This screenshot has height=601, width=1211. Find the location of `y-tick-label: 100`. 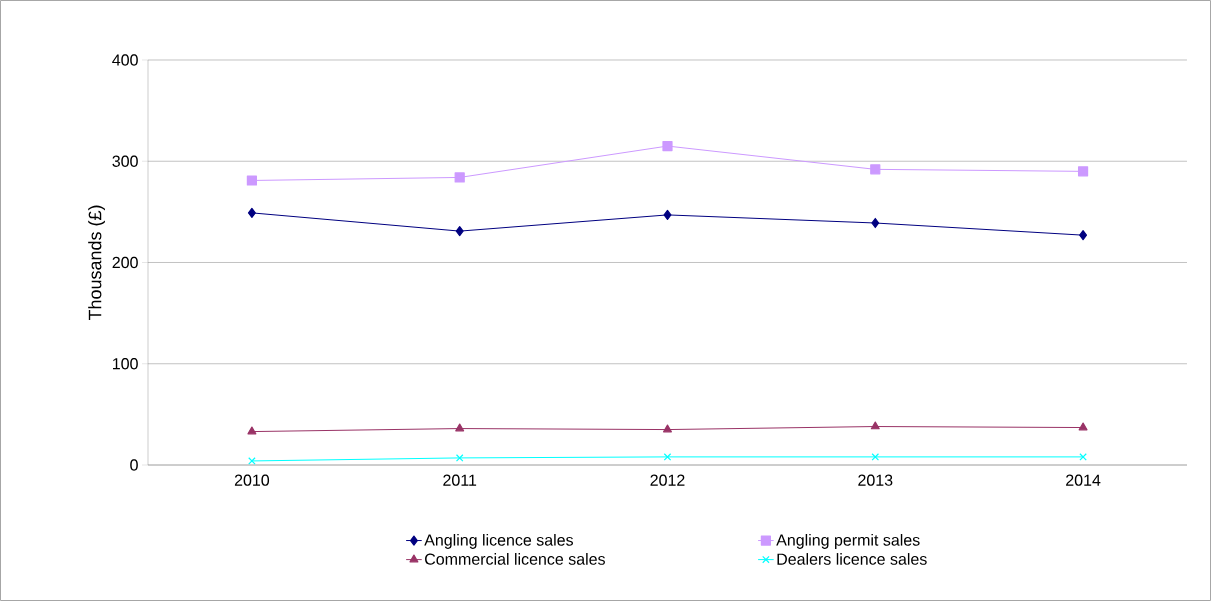

y-tick-label: 100 is located at coordinates (125, 364).